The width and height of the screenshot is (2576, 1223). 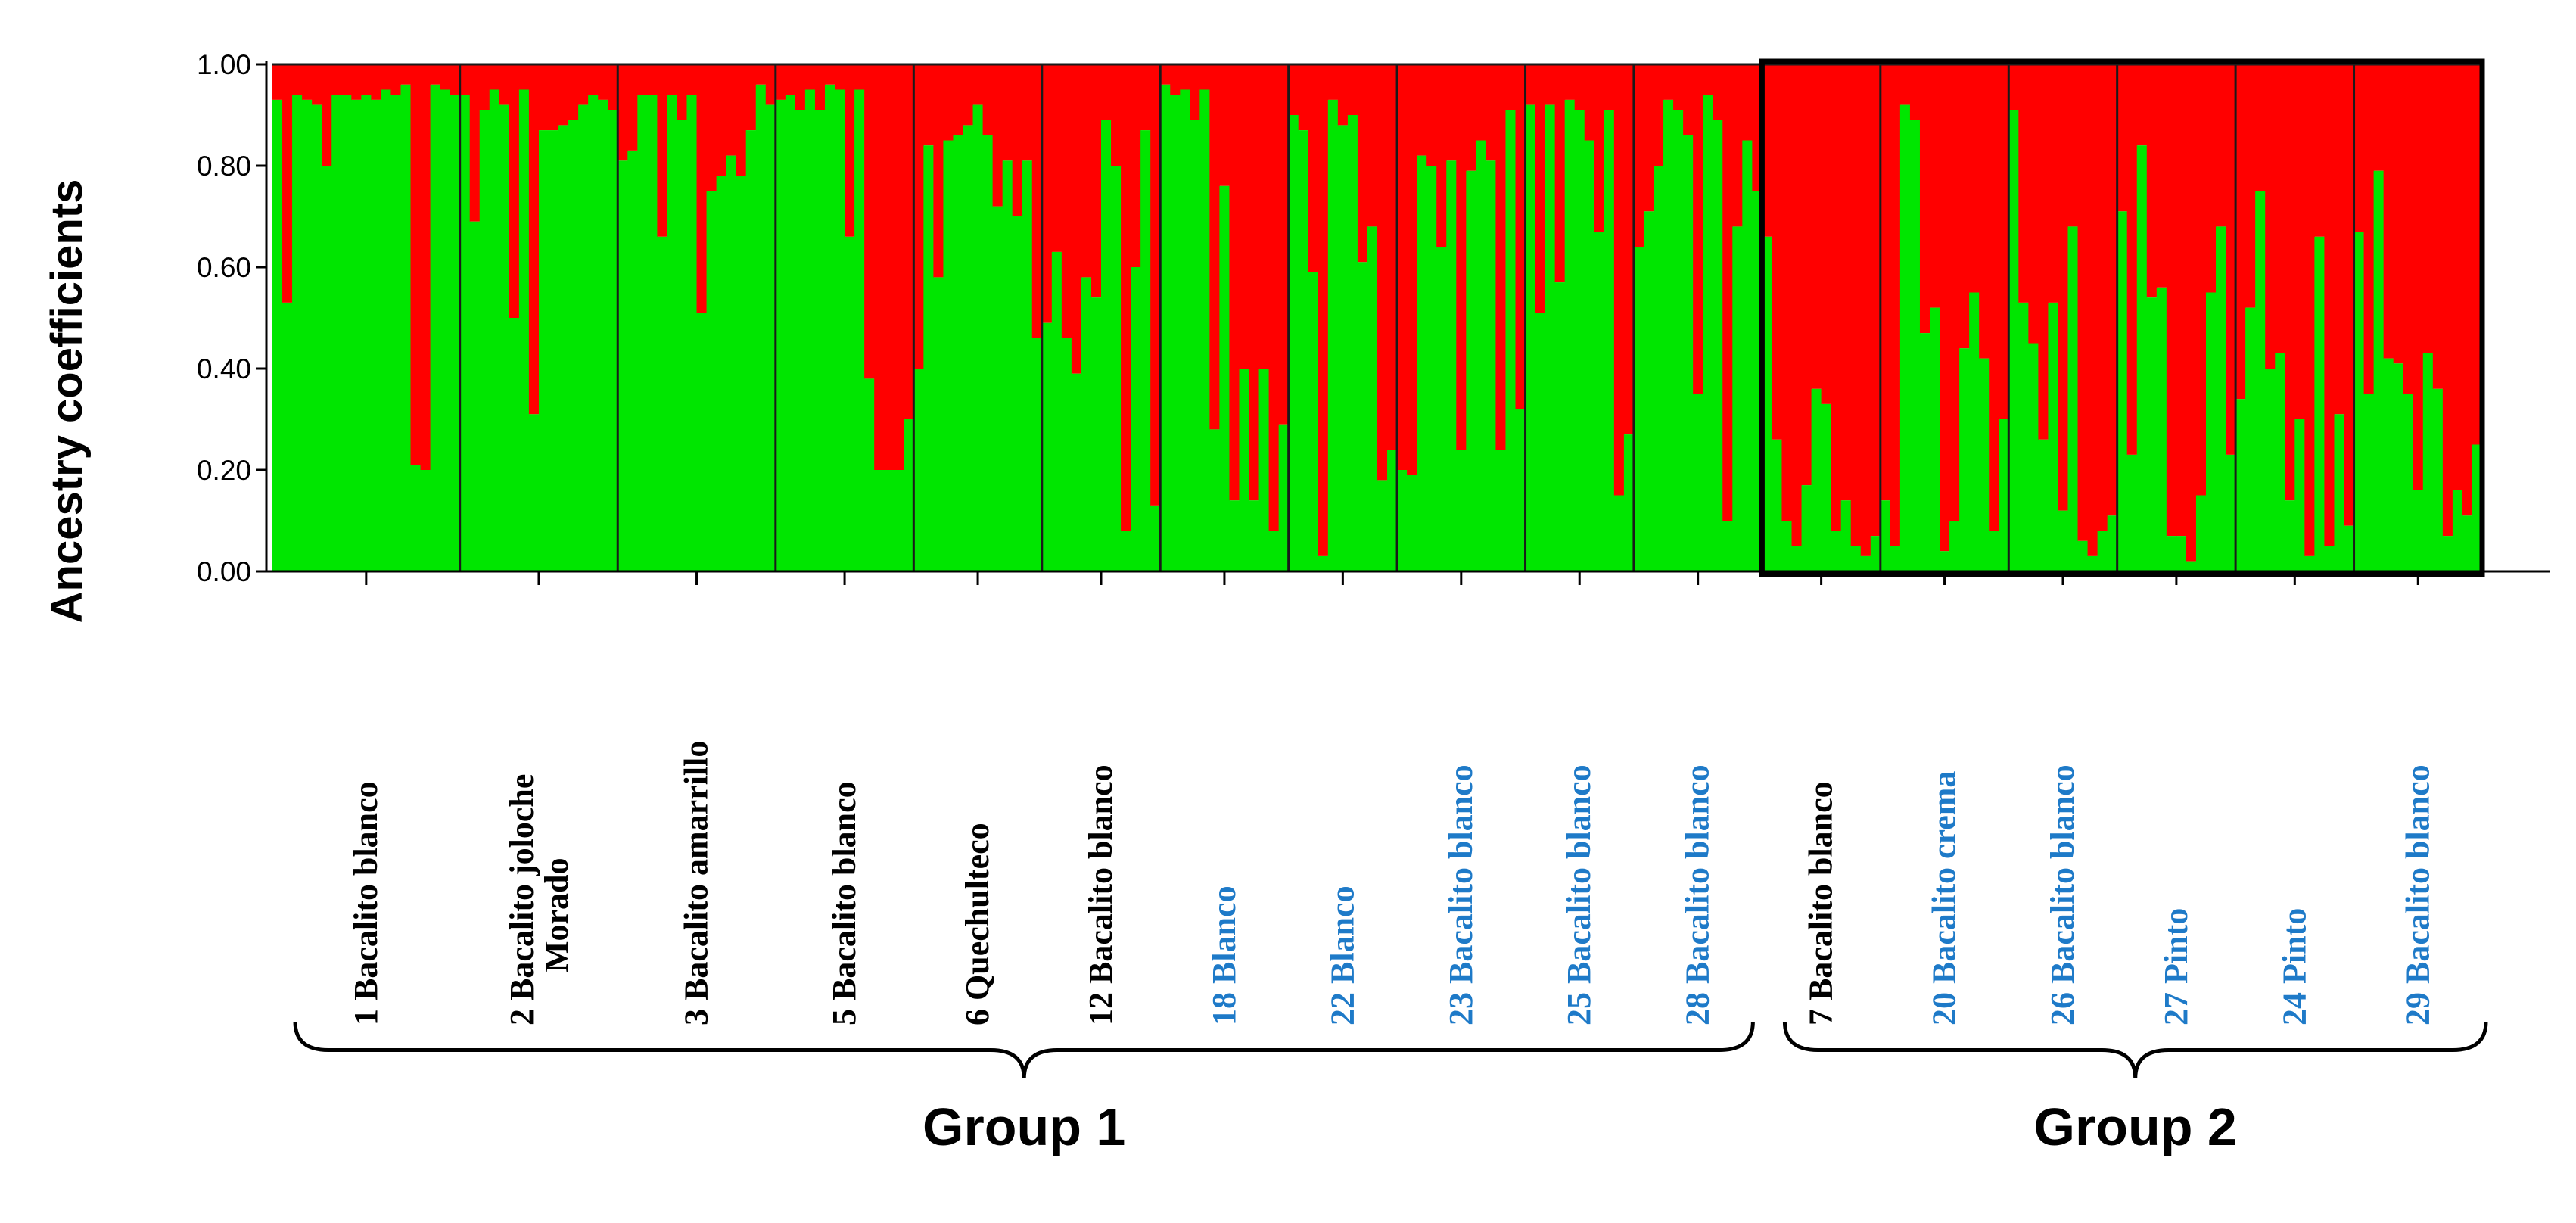 What do you see at coordinates (67, 401) in the screenshot?
I see `y-axis-title: Ancestry coefficients` at bounding box center [67, 401].